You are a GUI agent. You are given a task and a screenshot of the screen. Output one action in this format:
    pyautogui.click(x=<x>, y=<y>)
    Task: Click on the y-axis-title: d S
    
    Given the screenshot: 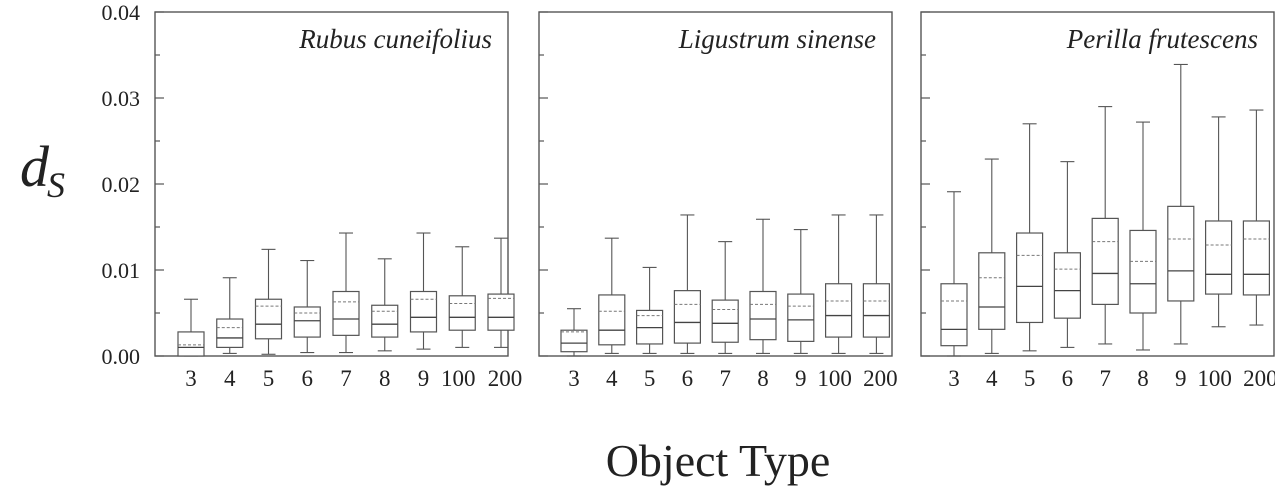 What is the action you would take?
    pyautogui.click(x=42, y=169)
    